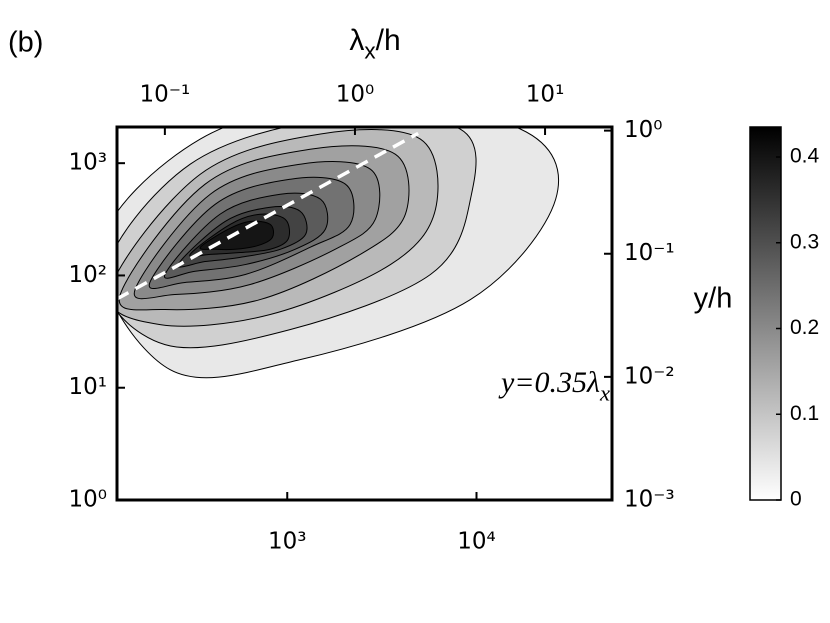 This screenshot has width=830, height=623. I want to click on colorbar-tick-label: 0.4, so click(805, 156).